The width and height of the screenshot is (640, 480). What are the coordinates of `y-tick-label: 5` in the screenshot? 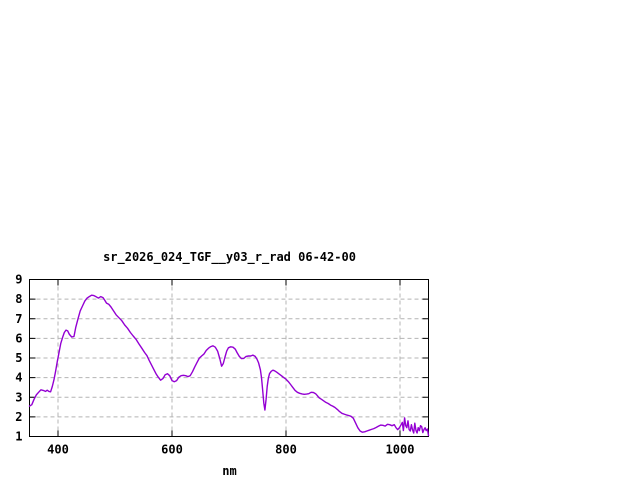 It's located at (18, 358).